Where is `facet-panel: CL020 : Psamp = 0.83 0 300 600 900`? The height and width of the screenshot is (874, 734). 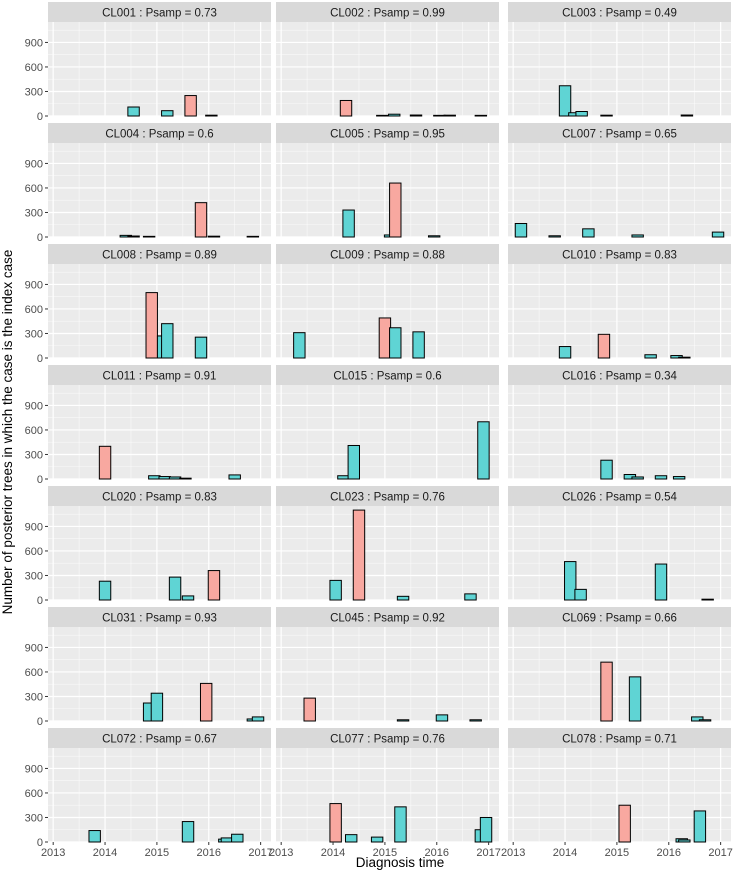 facet-panel: CL020 : Psamp = 0.83 0 300 600 900 is located at coordinates (148, 546).